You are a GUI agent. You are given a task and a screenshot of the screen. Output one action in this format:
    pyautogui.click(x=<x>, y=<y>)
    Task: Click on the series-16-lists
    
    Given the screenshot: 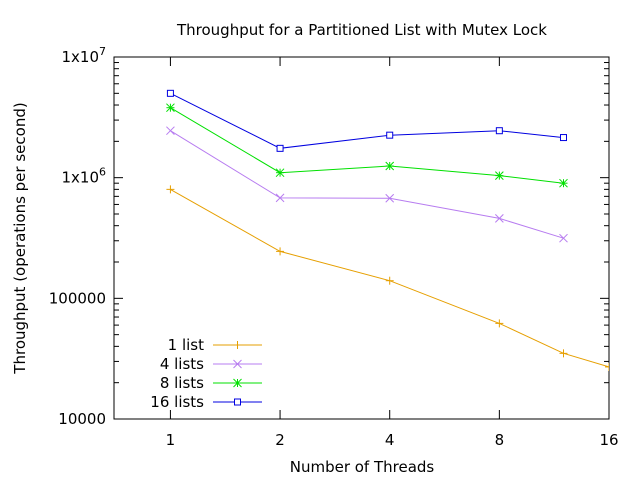 What is the action you would take?
    pyautogui.click(x=366, y=120)
    